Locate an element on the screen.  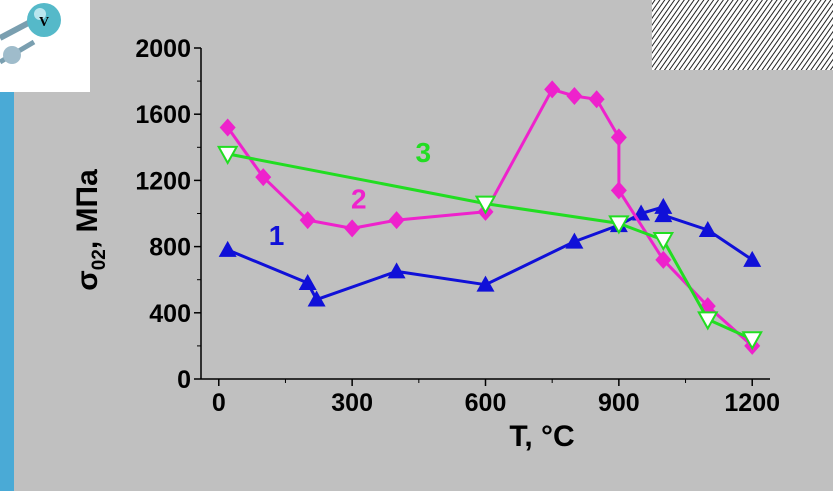
x-tick-label: 0 is located at coordinates (219, 403).